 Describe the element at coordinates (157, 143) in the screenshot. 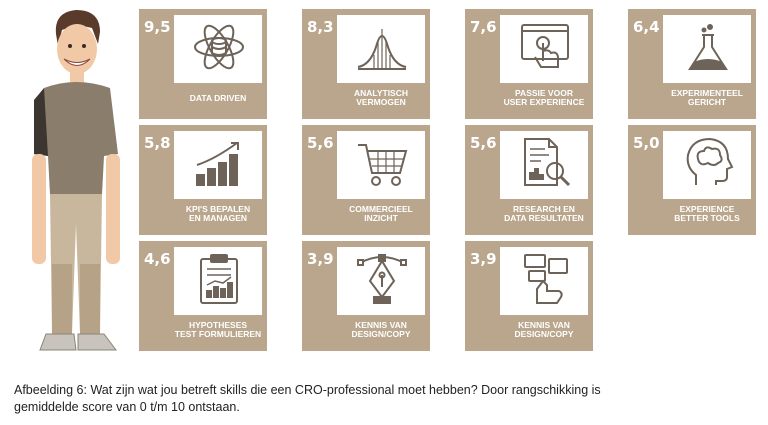

I see `skill-score: 5,8` at that location.